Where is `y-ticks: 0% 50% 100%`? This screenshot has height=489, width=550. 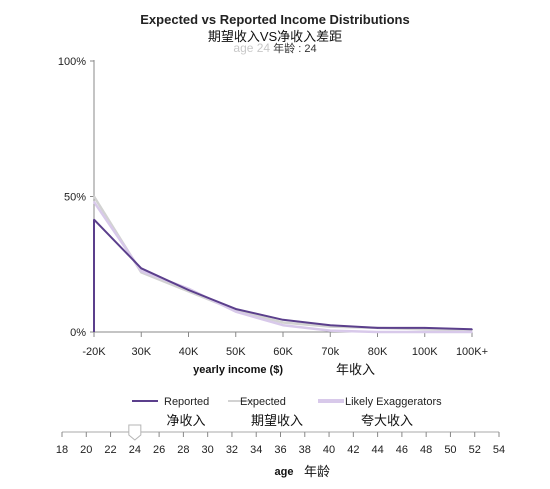 y-ticks: 0% 50% 100% is located at coordinates (76, 197).